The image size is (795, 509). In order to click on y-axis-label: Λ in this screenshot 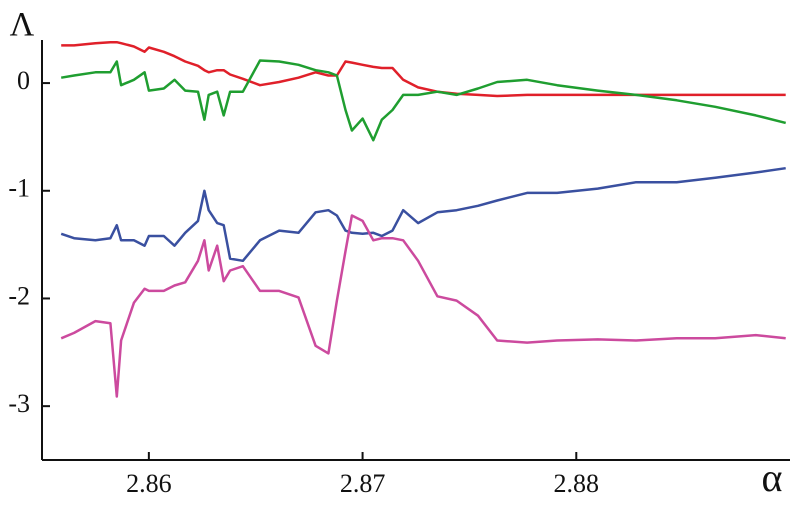, I will do `click(22, 24)`.